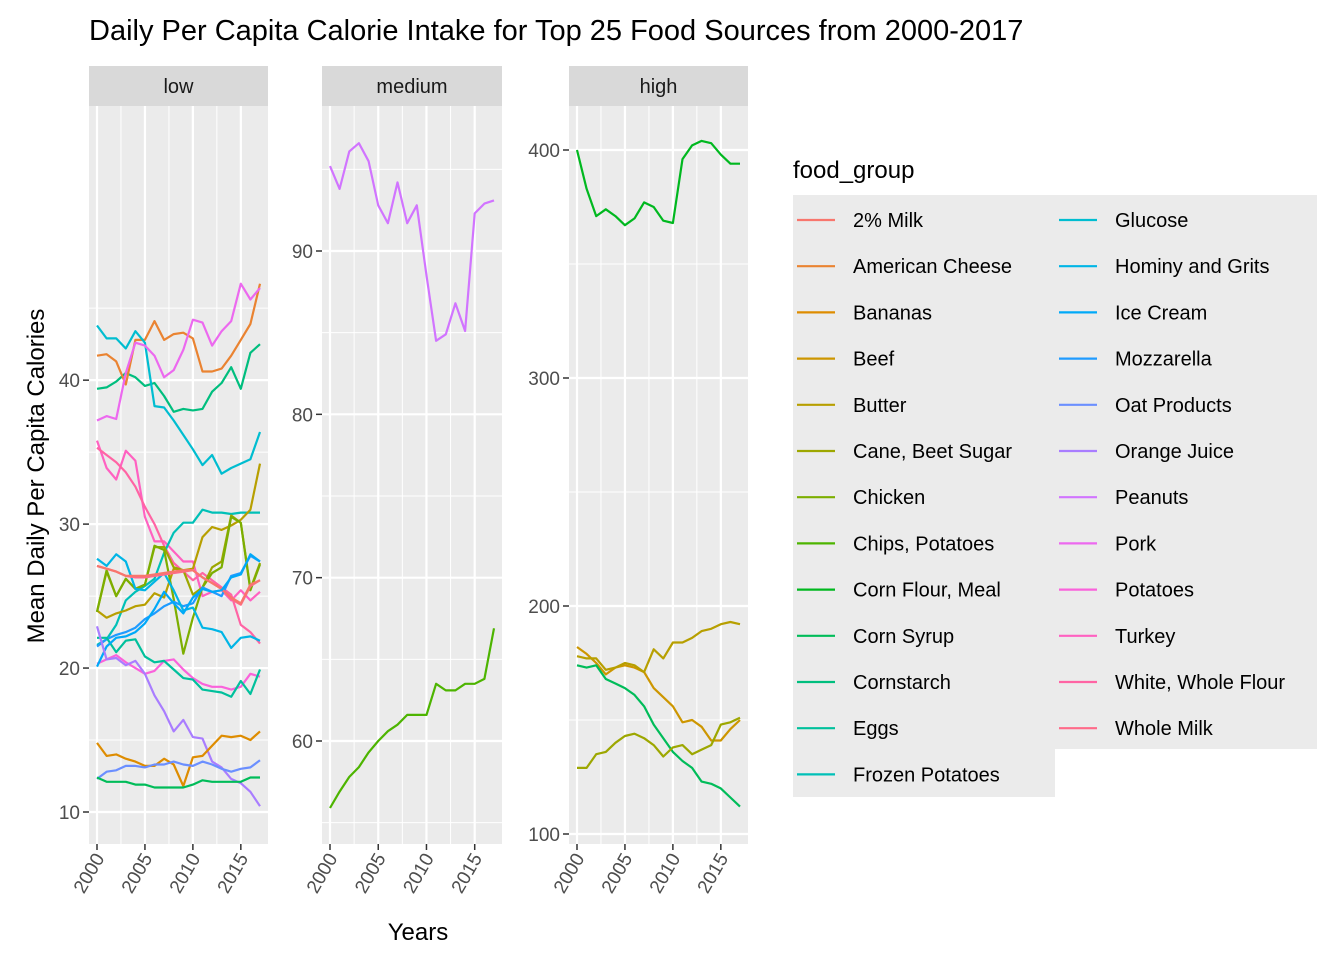 This screenshot has height=960, width=1344. I want to click on series-line-ice-cream, so click(178, 610).